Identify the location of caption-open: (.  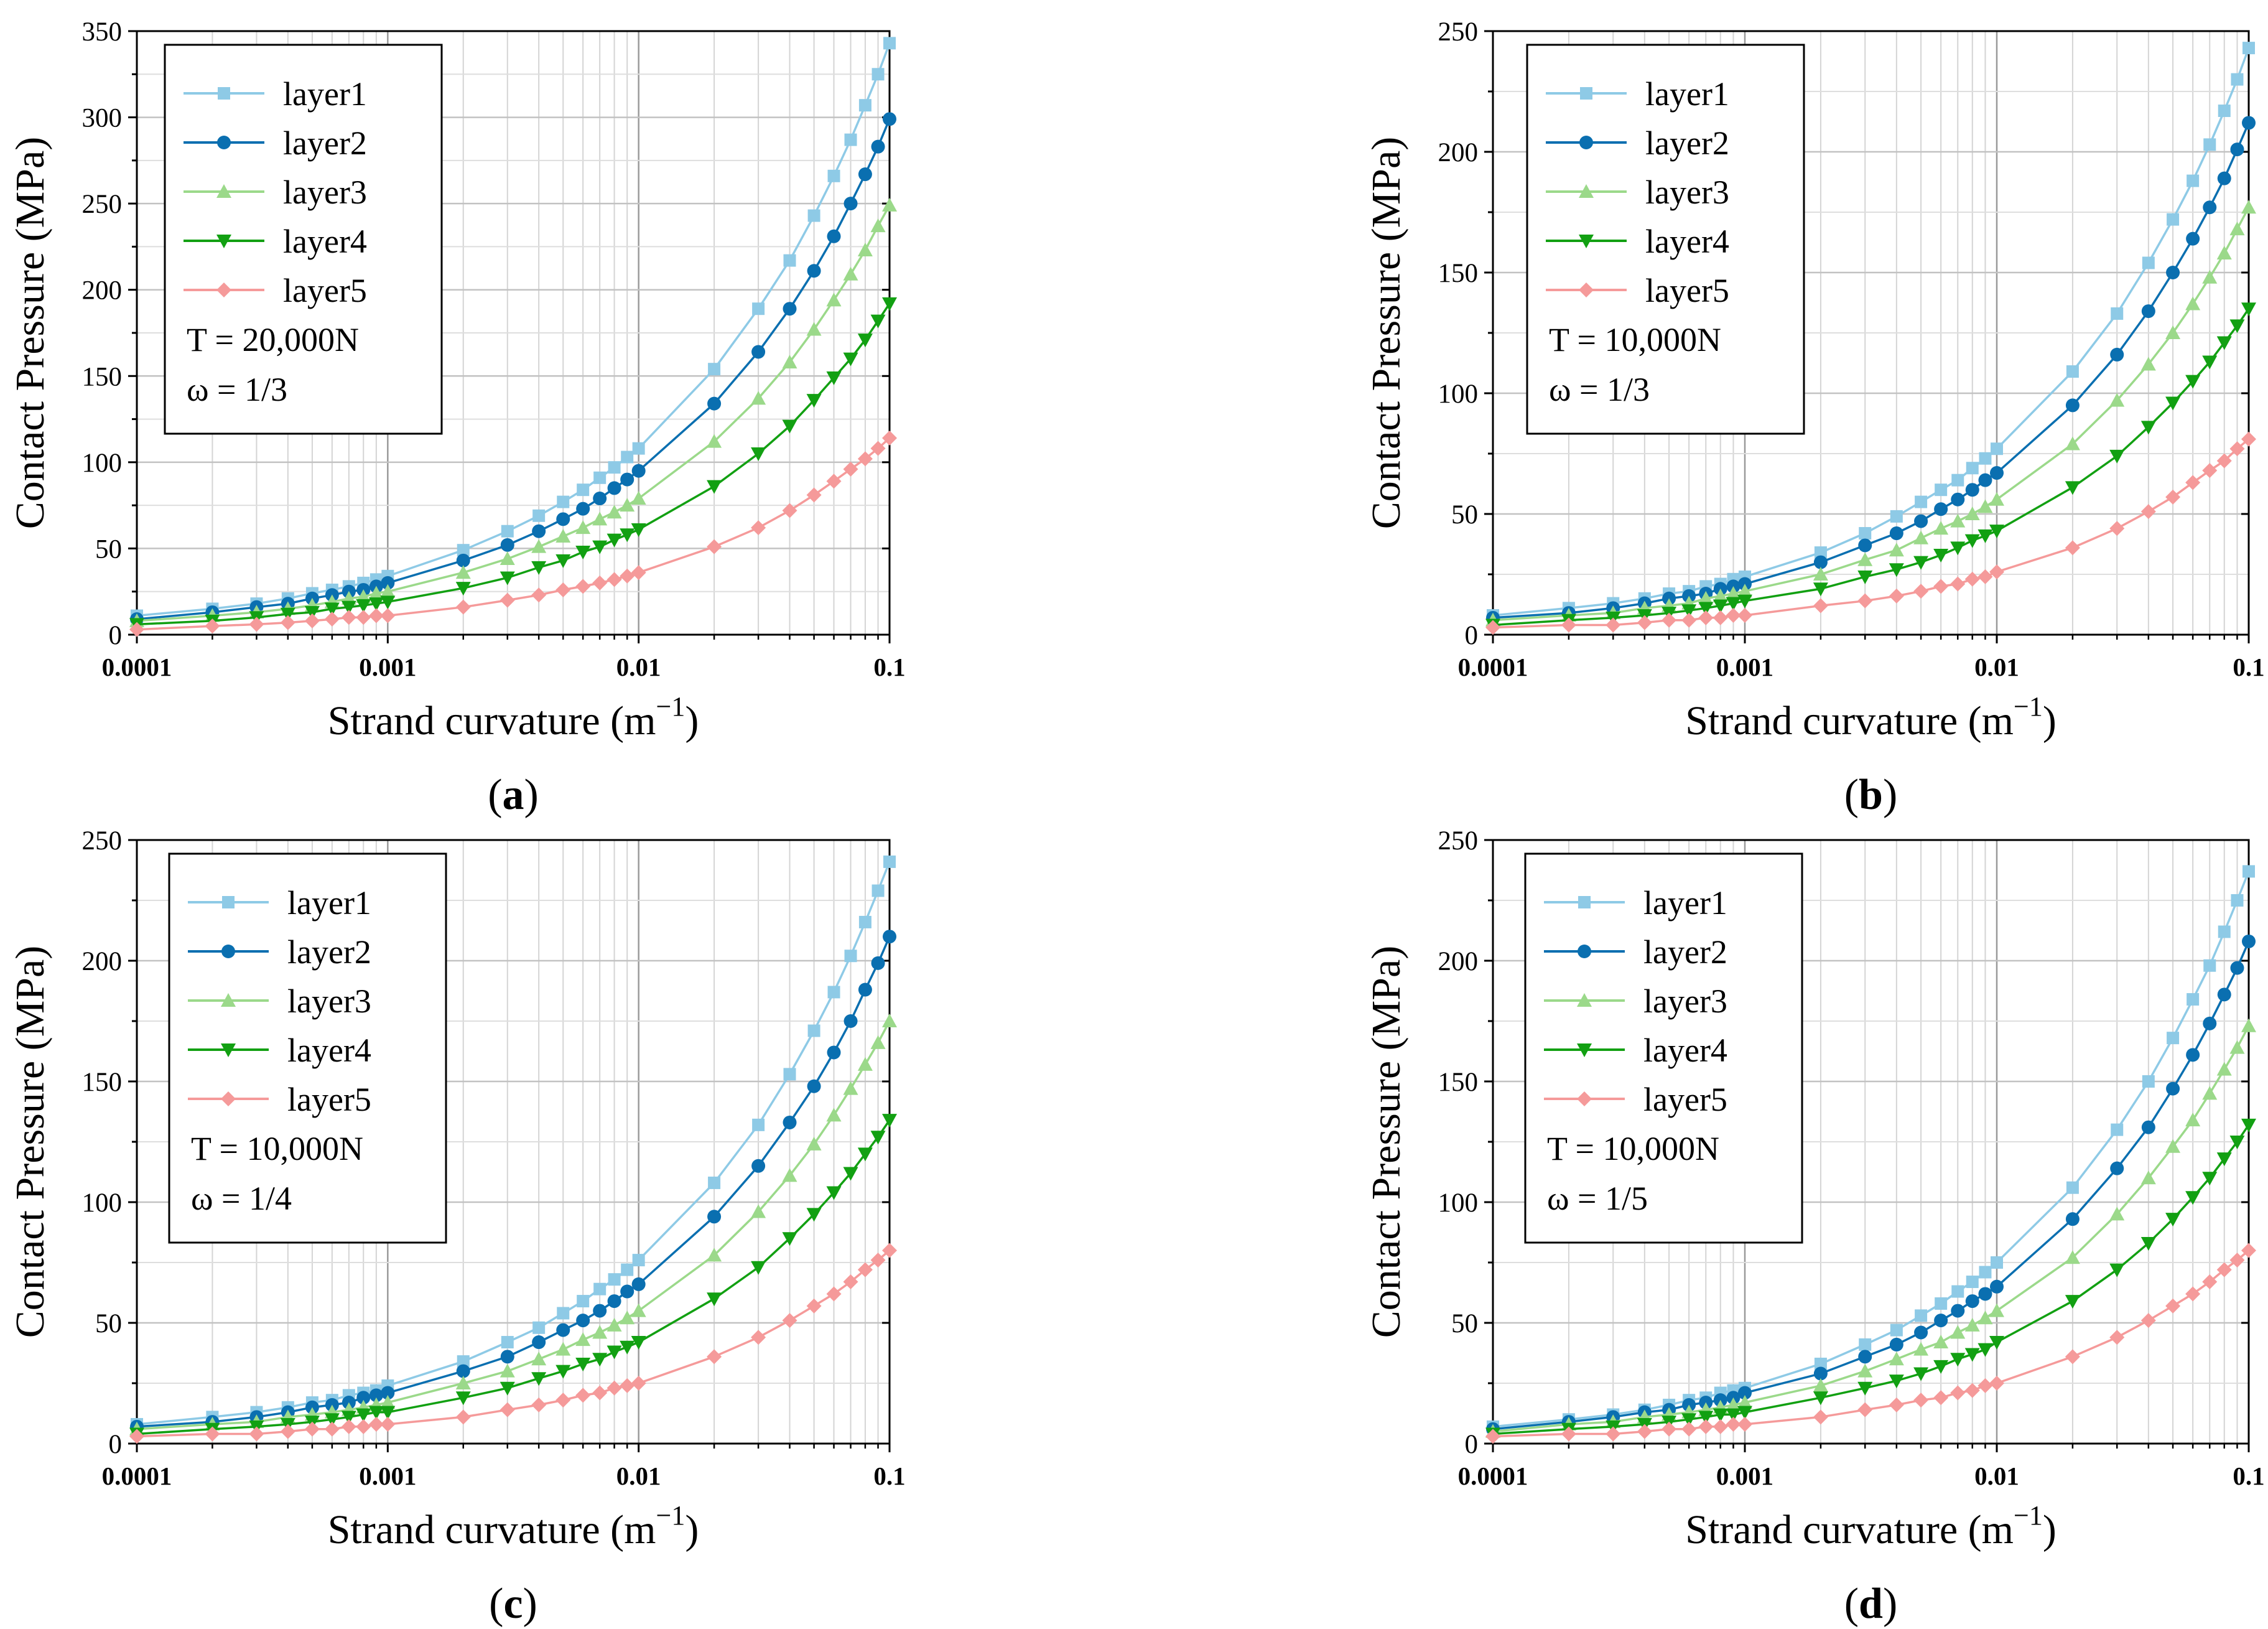
(1851, 1604).